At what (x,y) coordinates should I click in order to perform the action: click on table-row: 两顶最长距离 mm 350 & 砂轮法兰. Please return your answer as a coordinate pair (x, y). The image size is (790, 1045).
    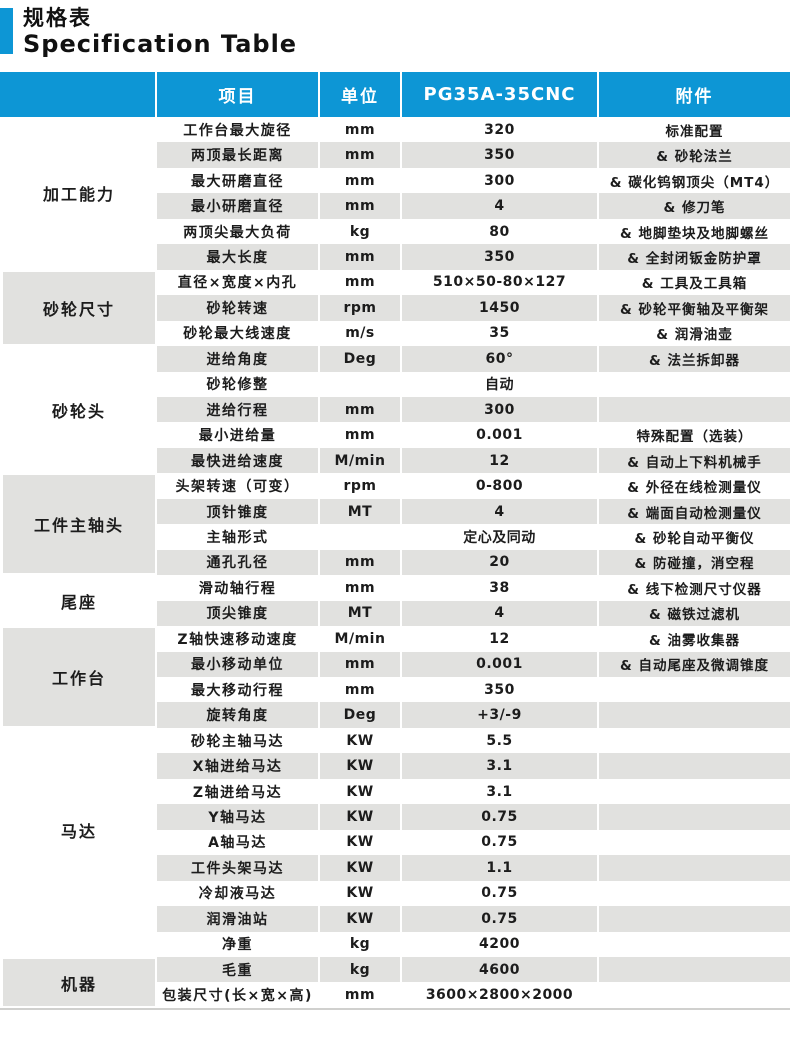
    Looking at the image, I should click on (473, 155).